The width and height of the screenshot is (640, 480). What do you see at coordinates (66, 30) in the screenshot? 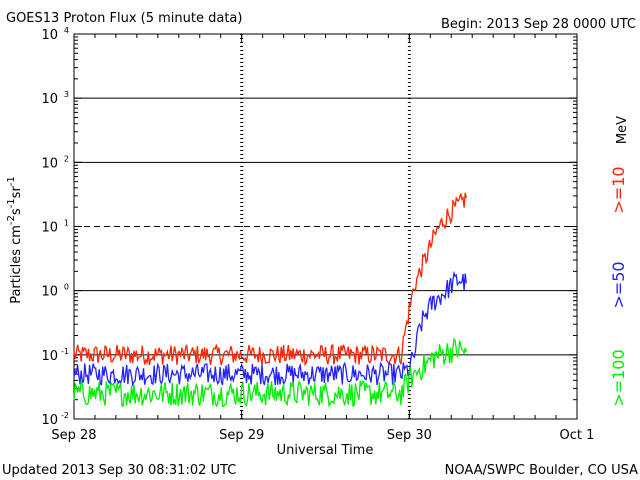
I see `y-tick-exponent: 4` at bounding box center [66, 30].